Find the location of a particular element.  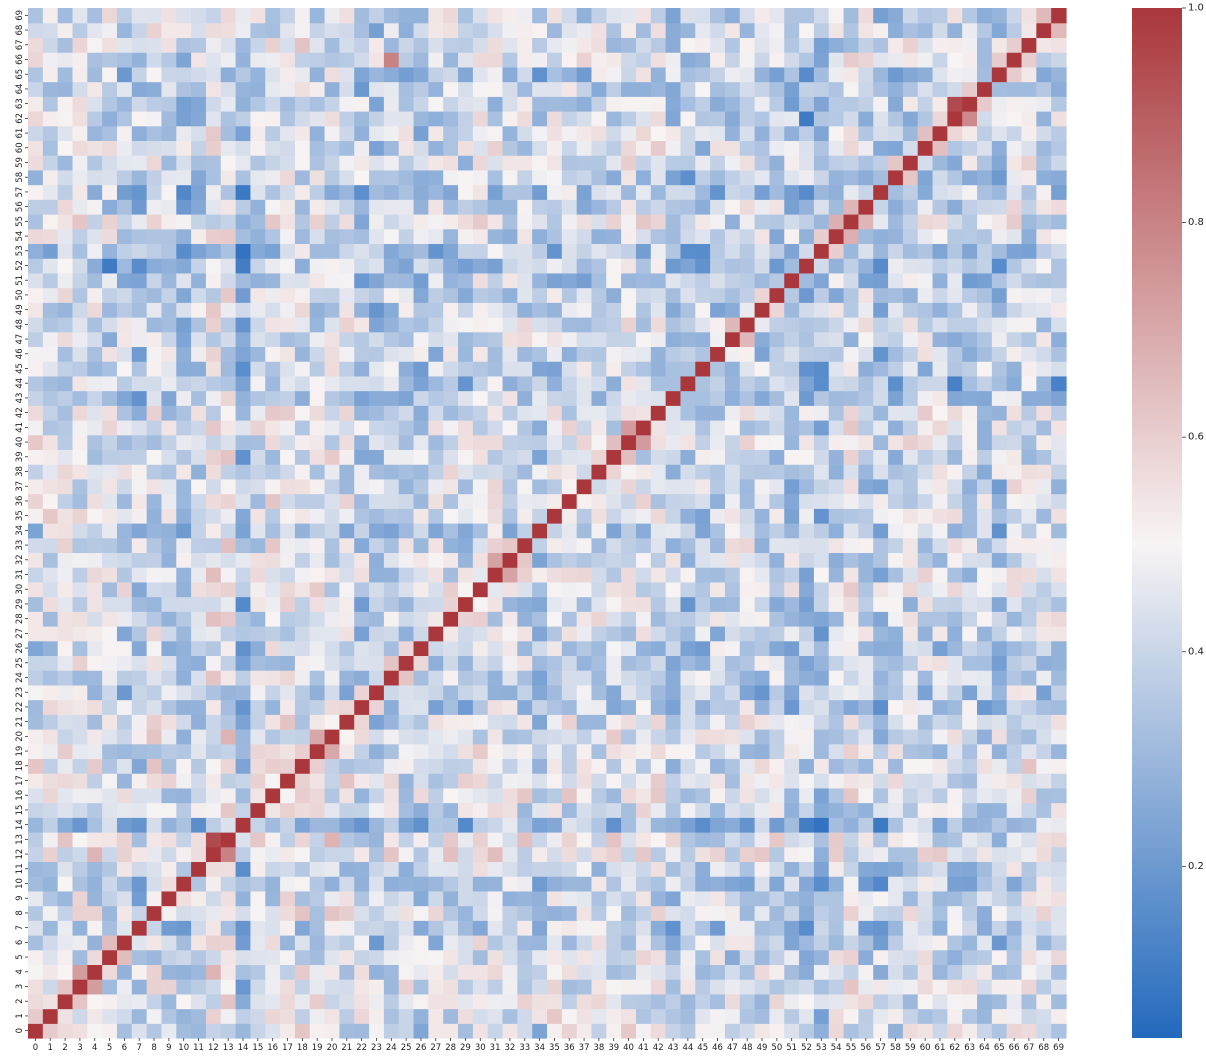

x-tick-label: 42 is located at coordinates (658, 1048).